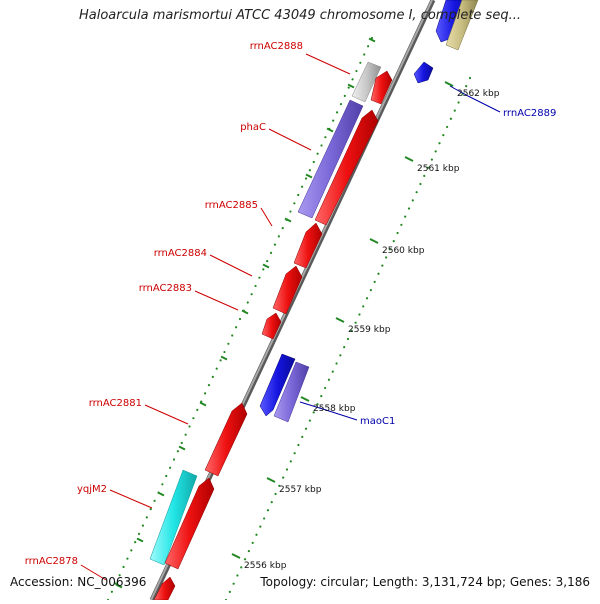 This screenshot has width=600, height=604. What do you see at coordinates (529, 113) in the screenshot?
I see `gene-label-right: rrnAC2889` at bounding box center [529, 113].